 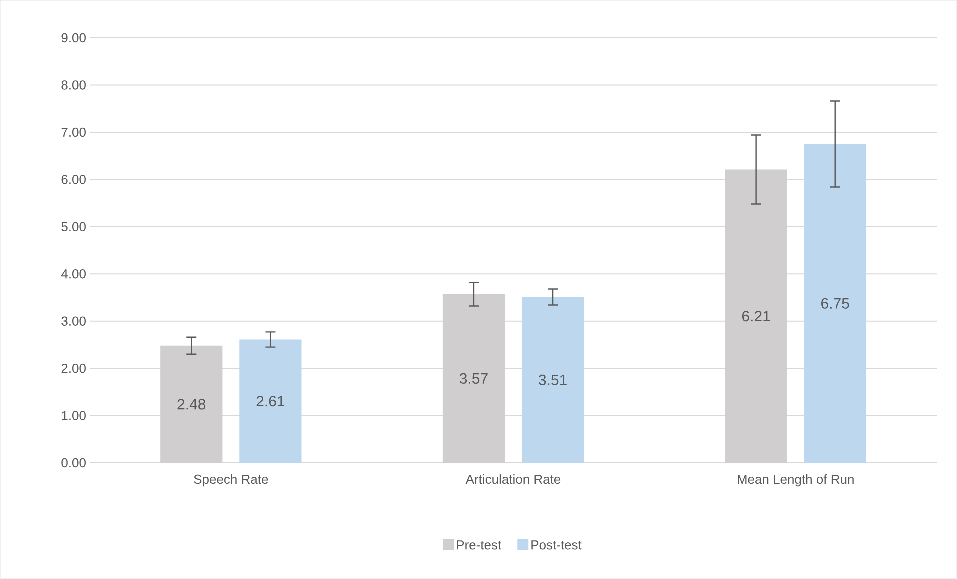 I want to click on legend-label: Post-test, so click(x=557, y=545).